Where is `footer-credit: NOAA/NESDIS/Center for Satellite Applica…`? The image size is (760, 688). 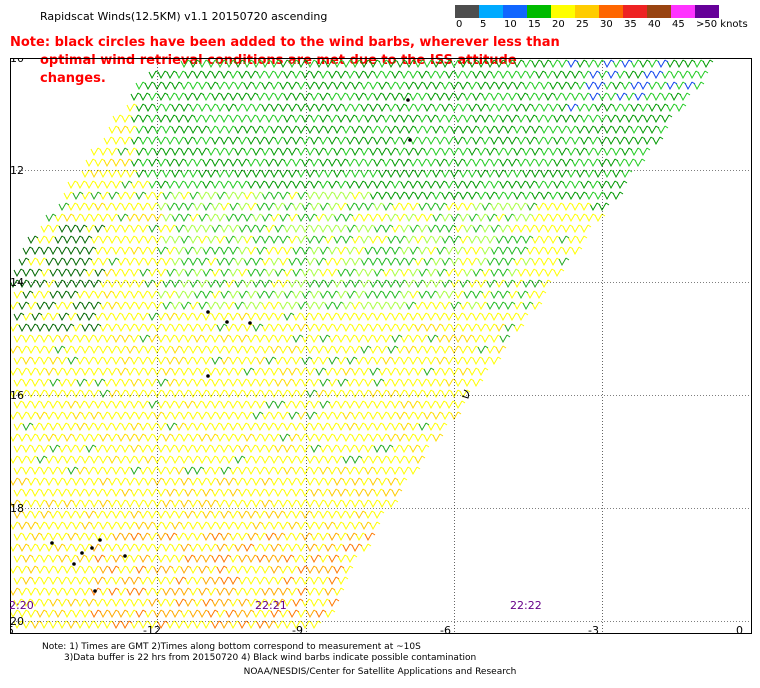
footer-credit: NOAA/NESDIS/Center for Satellite Applica… is located at coordinates (380, 672).